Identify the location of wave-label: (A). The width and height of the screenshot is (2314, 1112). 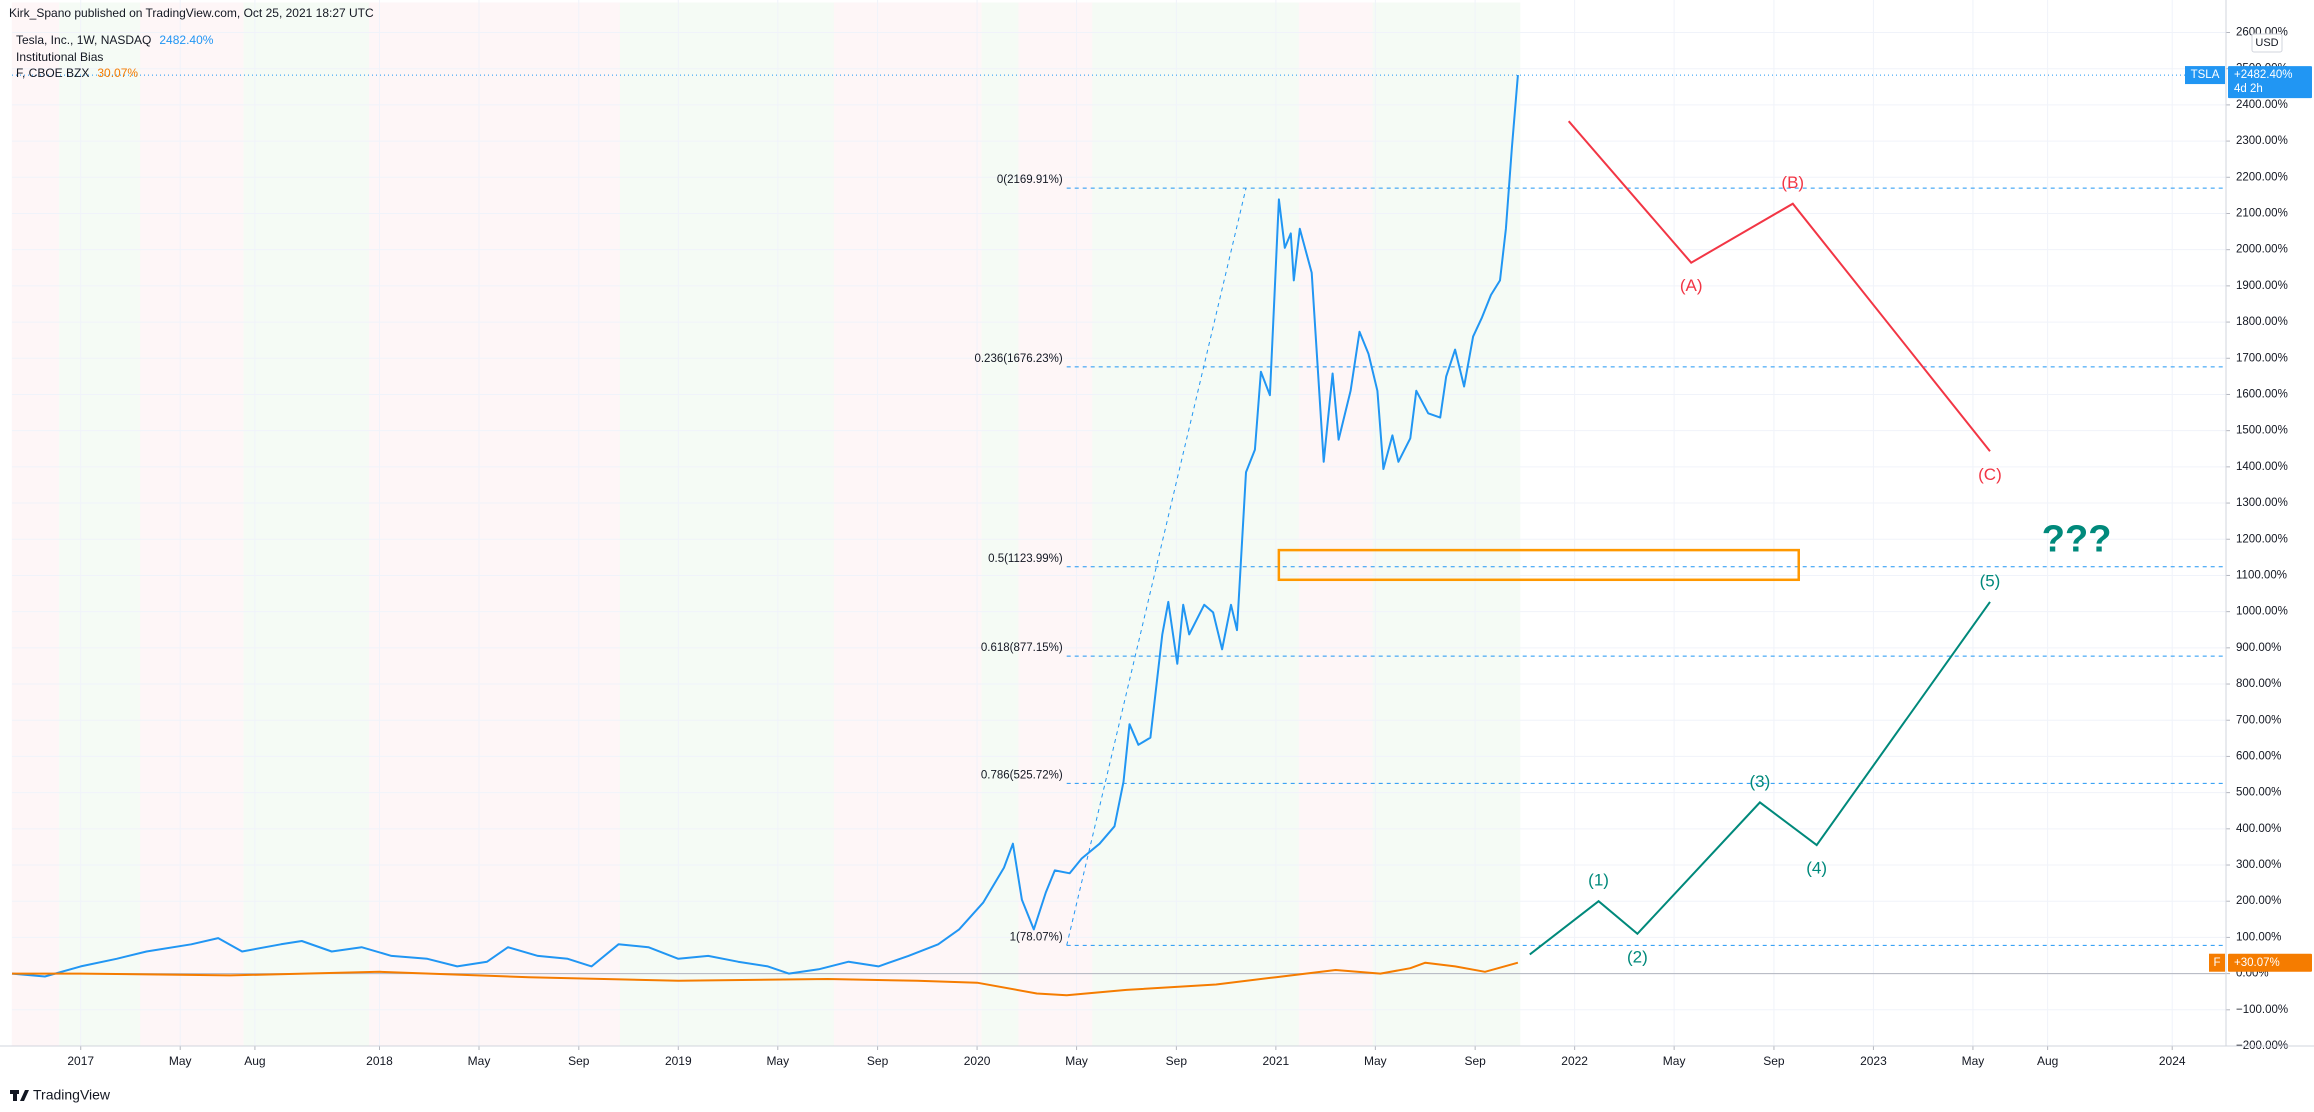
(1691, 285).